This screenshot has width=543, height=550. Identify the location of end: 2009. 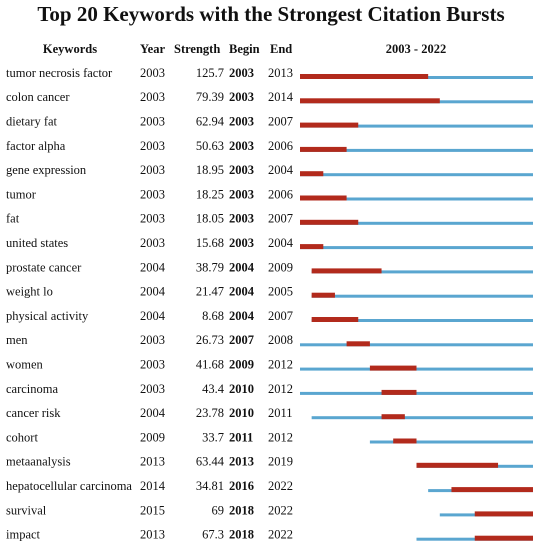
(280, 267).